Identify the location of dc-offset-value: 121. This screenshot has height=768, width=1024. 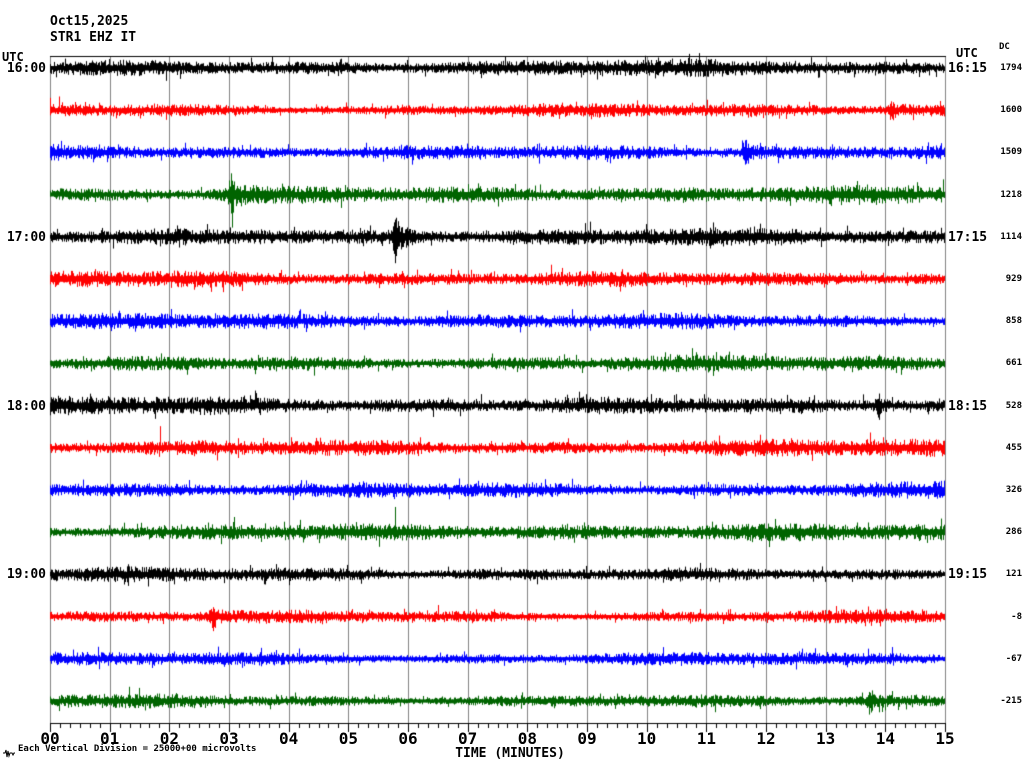
(1013, 574).